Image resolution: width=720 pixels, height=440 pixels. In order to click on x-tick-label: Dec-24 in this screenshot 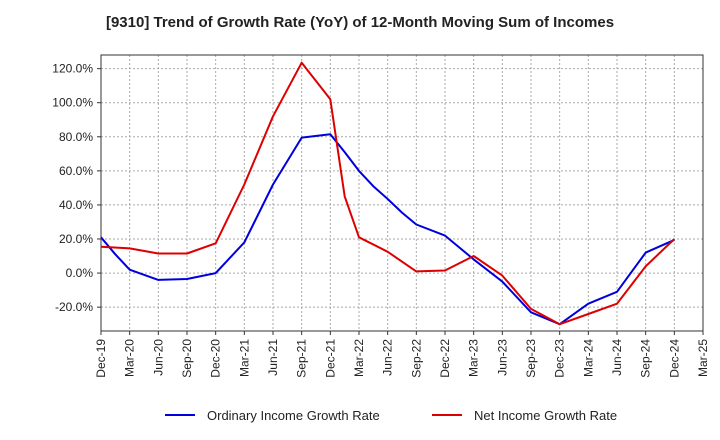, I will do `click(674, 358)`.